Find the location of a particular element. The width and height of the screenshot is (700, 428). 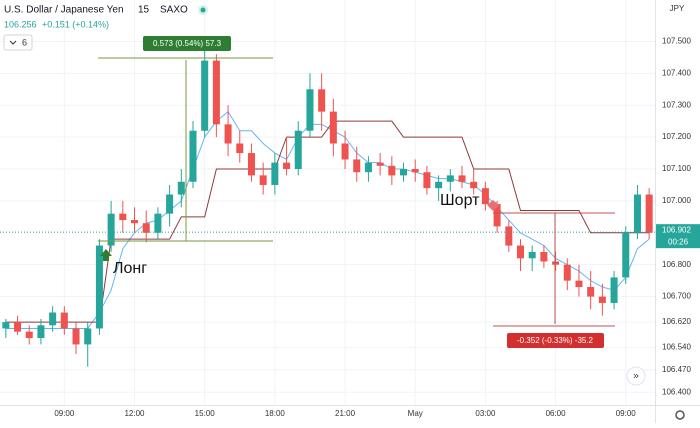

x-tick-label: 15:00 is located at coordinates (205, 413).